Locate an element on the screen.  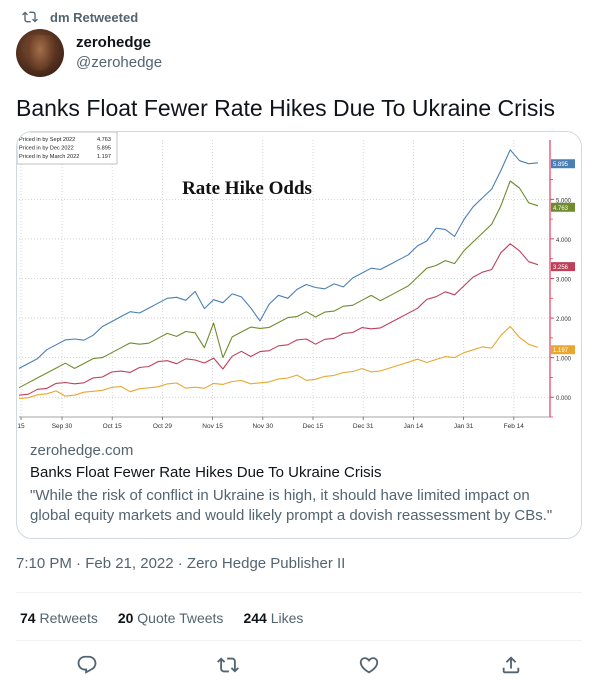
author-name: zerohedge is located at coordinates (114, 42).